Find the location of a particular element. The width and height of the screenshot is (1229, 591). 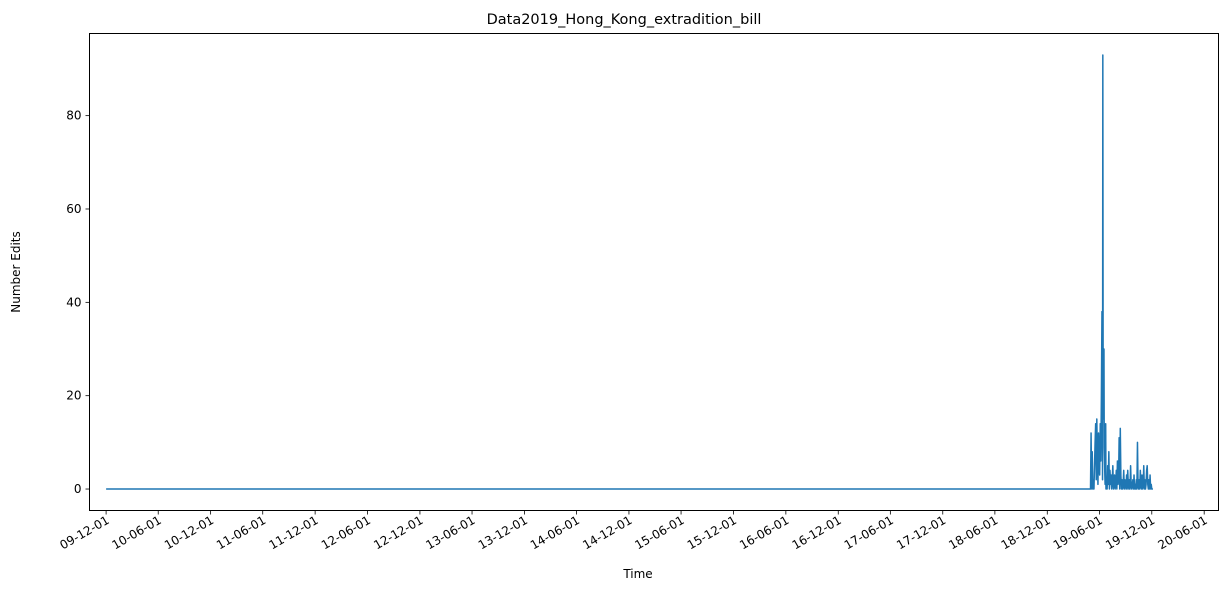

x-axis-label: Time is located at coordinates (637, 574).